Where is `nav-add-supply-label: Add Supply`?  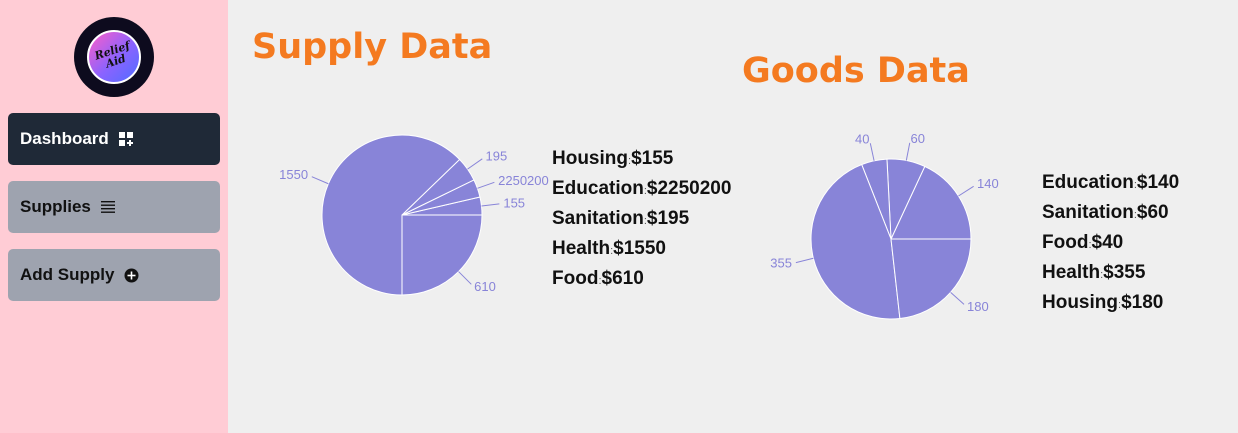
nav-add-supply-label: Add Supply is located at coordinates (67, 274).